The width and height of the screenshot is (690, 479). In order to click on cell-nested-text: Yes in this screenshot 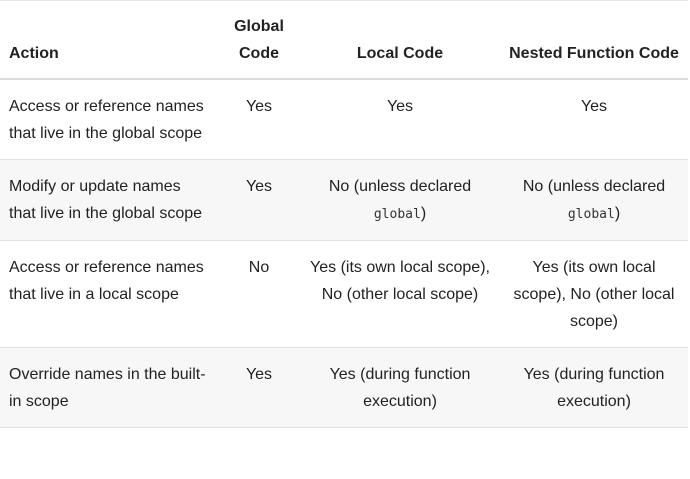, I will do `click(594, 106)`.